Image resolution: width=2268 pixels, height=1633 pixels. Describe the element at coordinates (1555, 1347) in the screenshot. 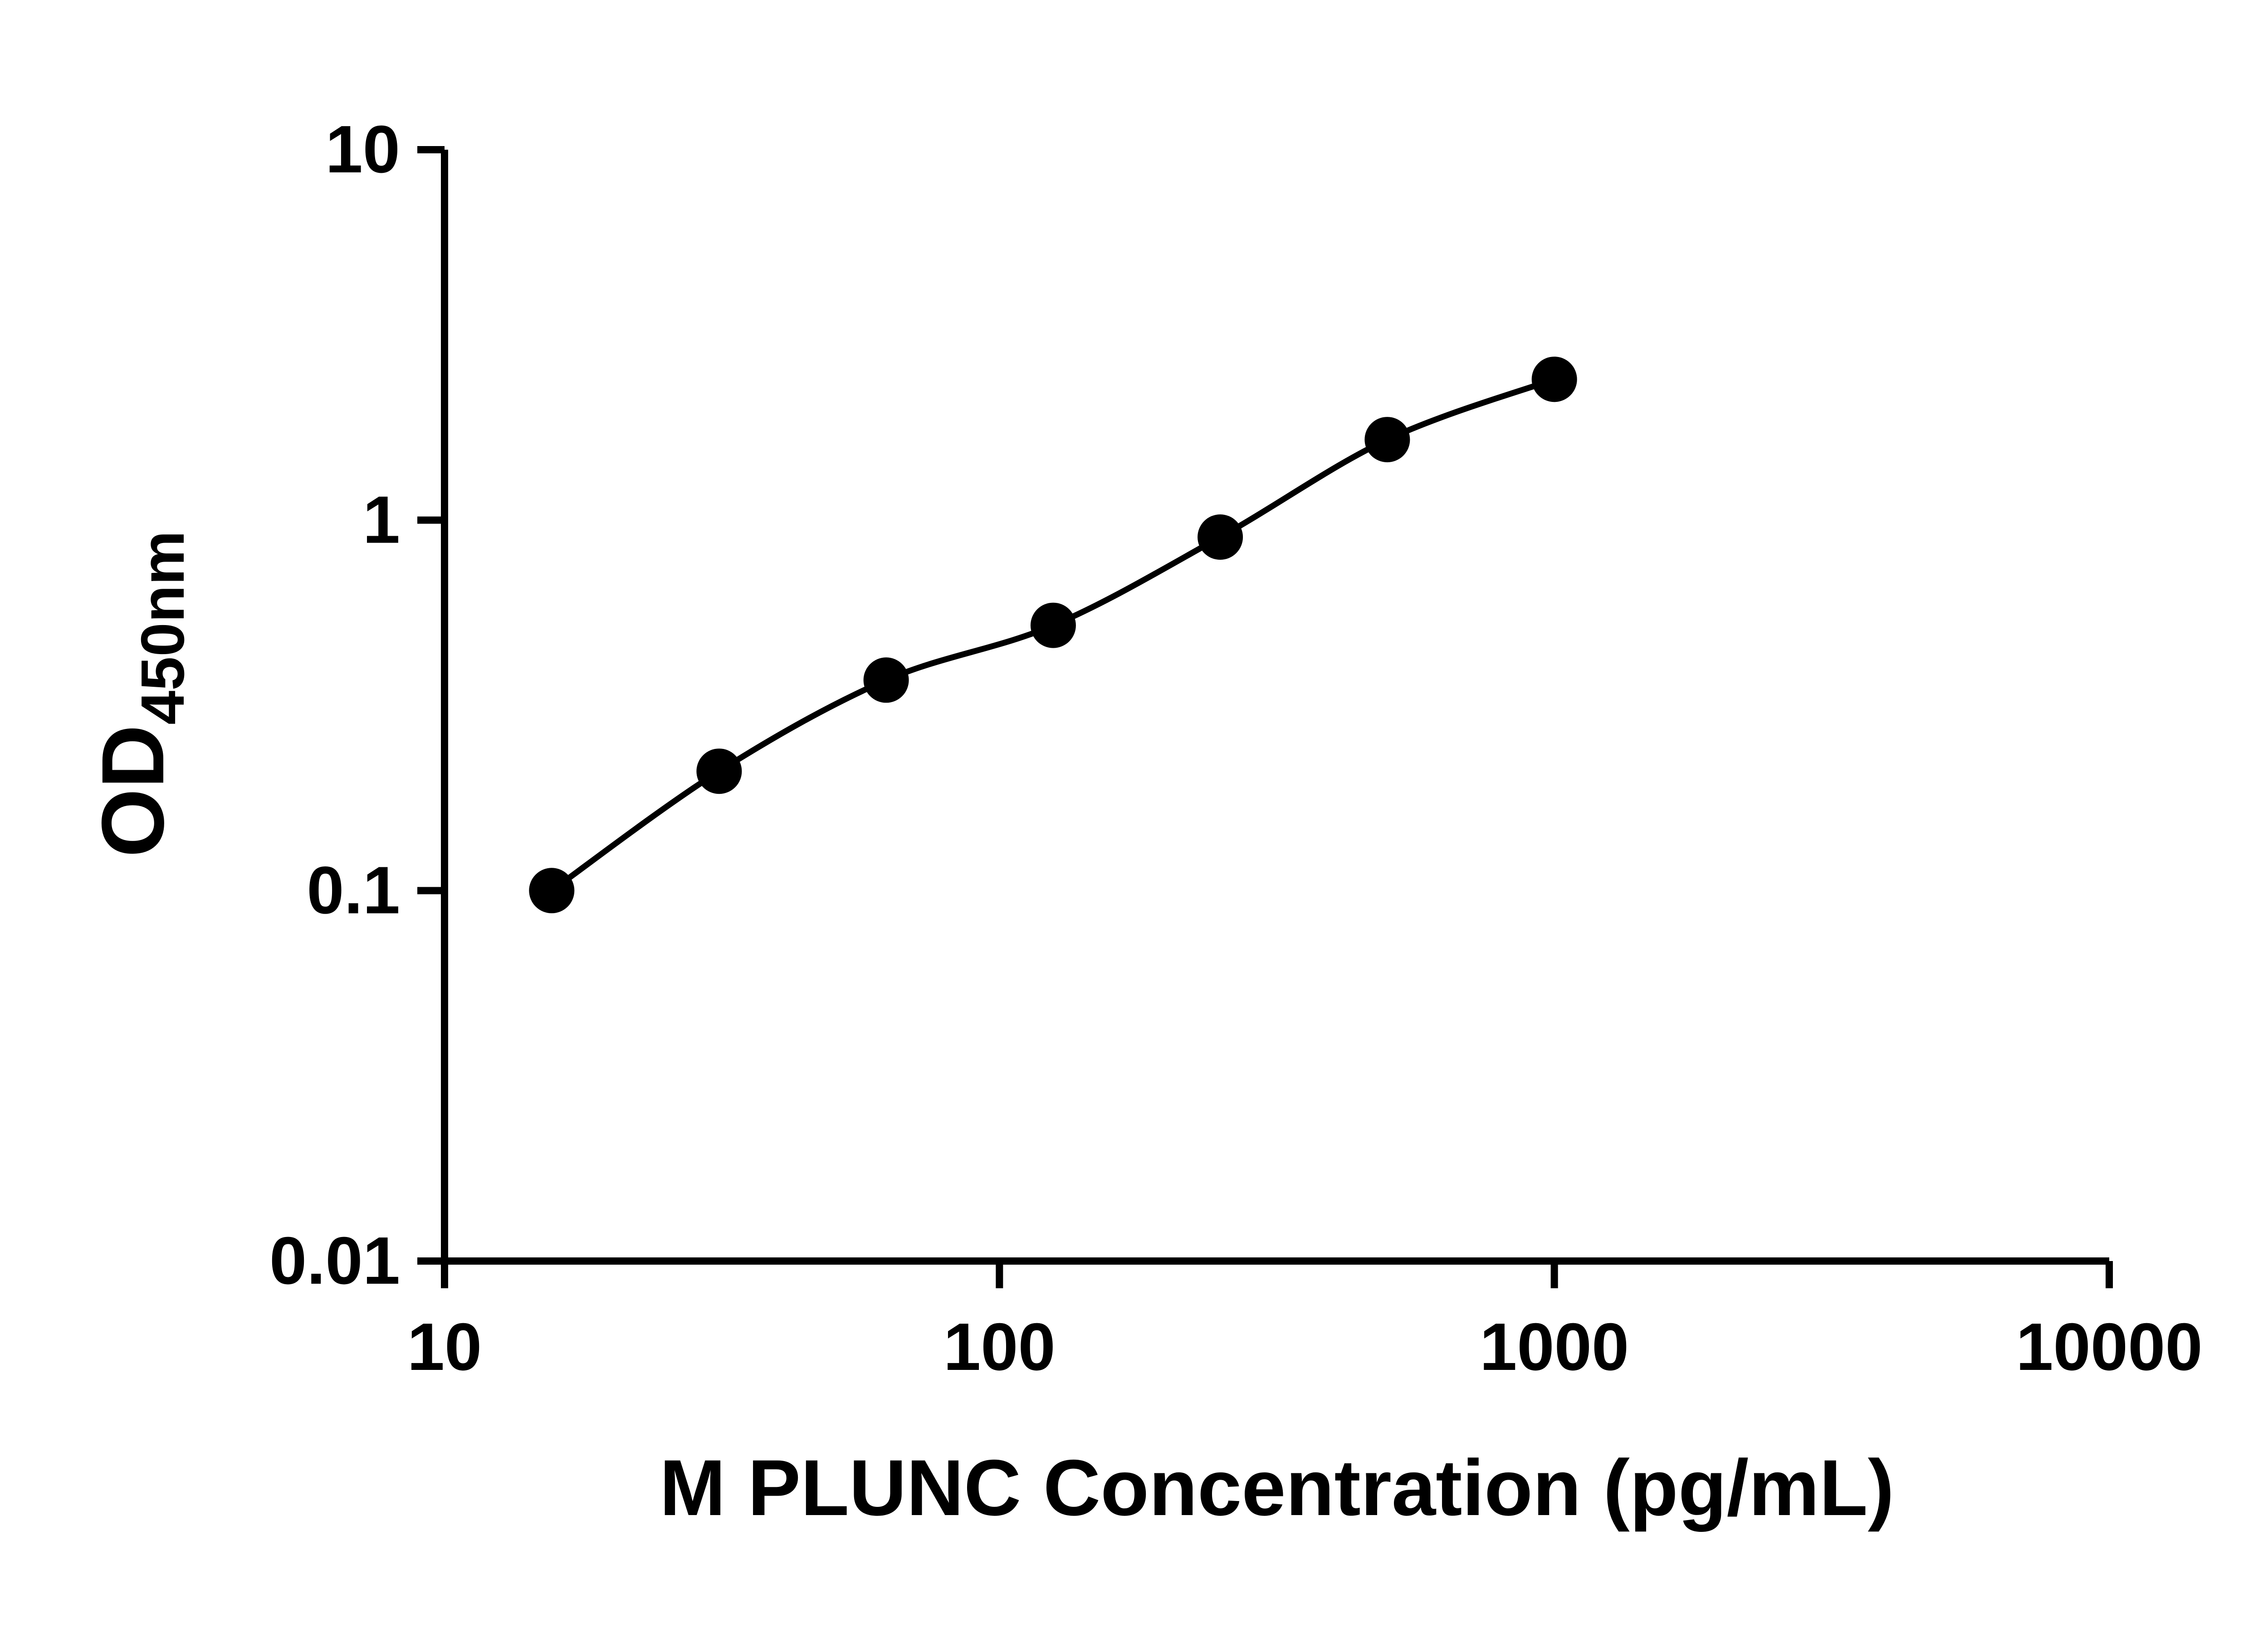

I see `x-tick-label: 1000` at that location.